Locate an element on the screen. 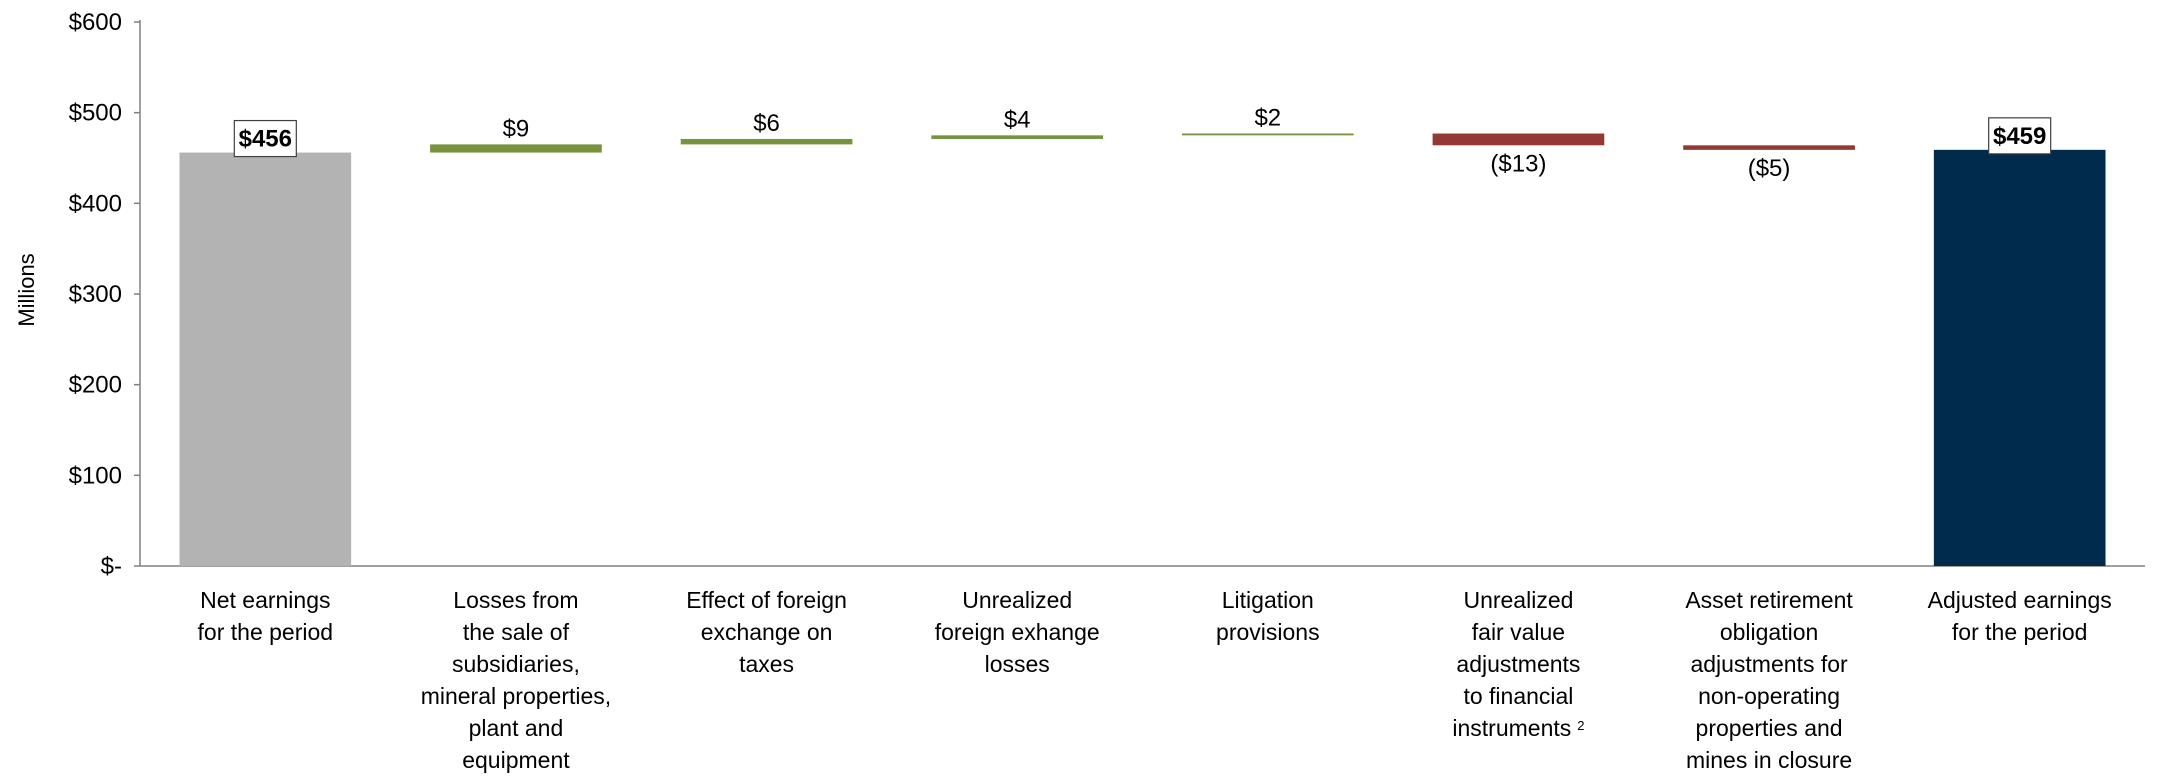 This screenshot has height=779, width=2180. category-label-line: properties and is located at coordinates (1769, 728).